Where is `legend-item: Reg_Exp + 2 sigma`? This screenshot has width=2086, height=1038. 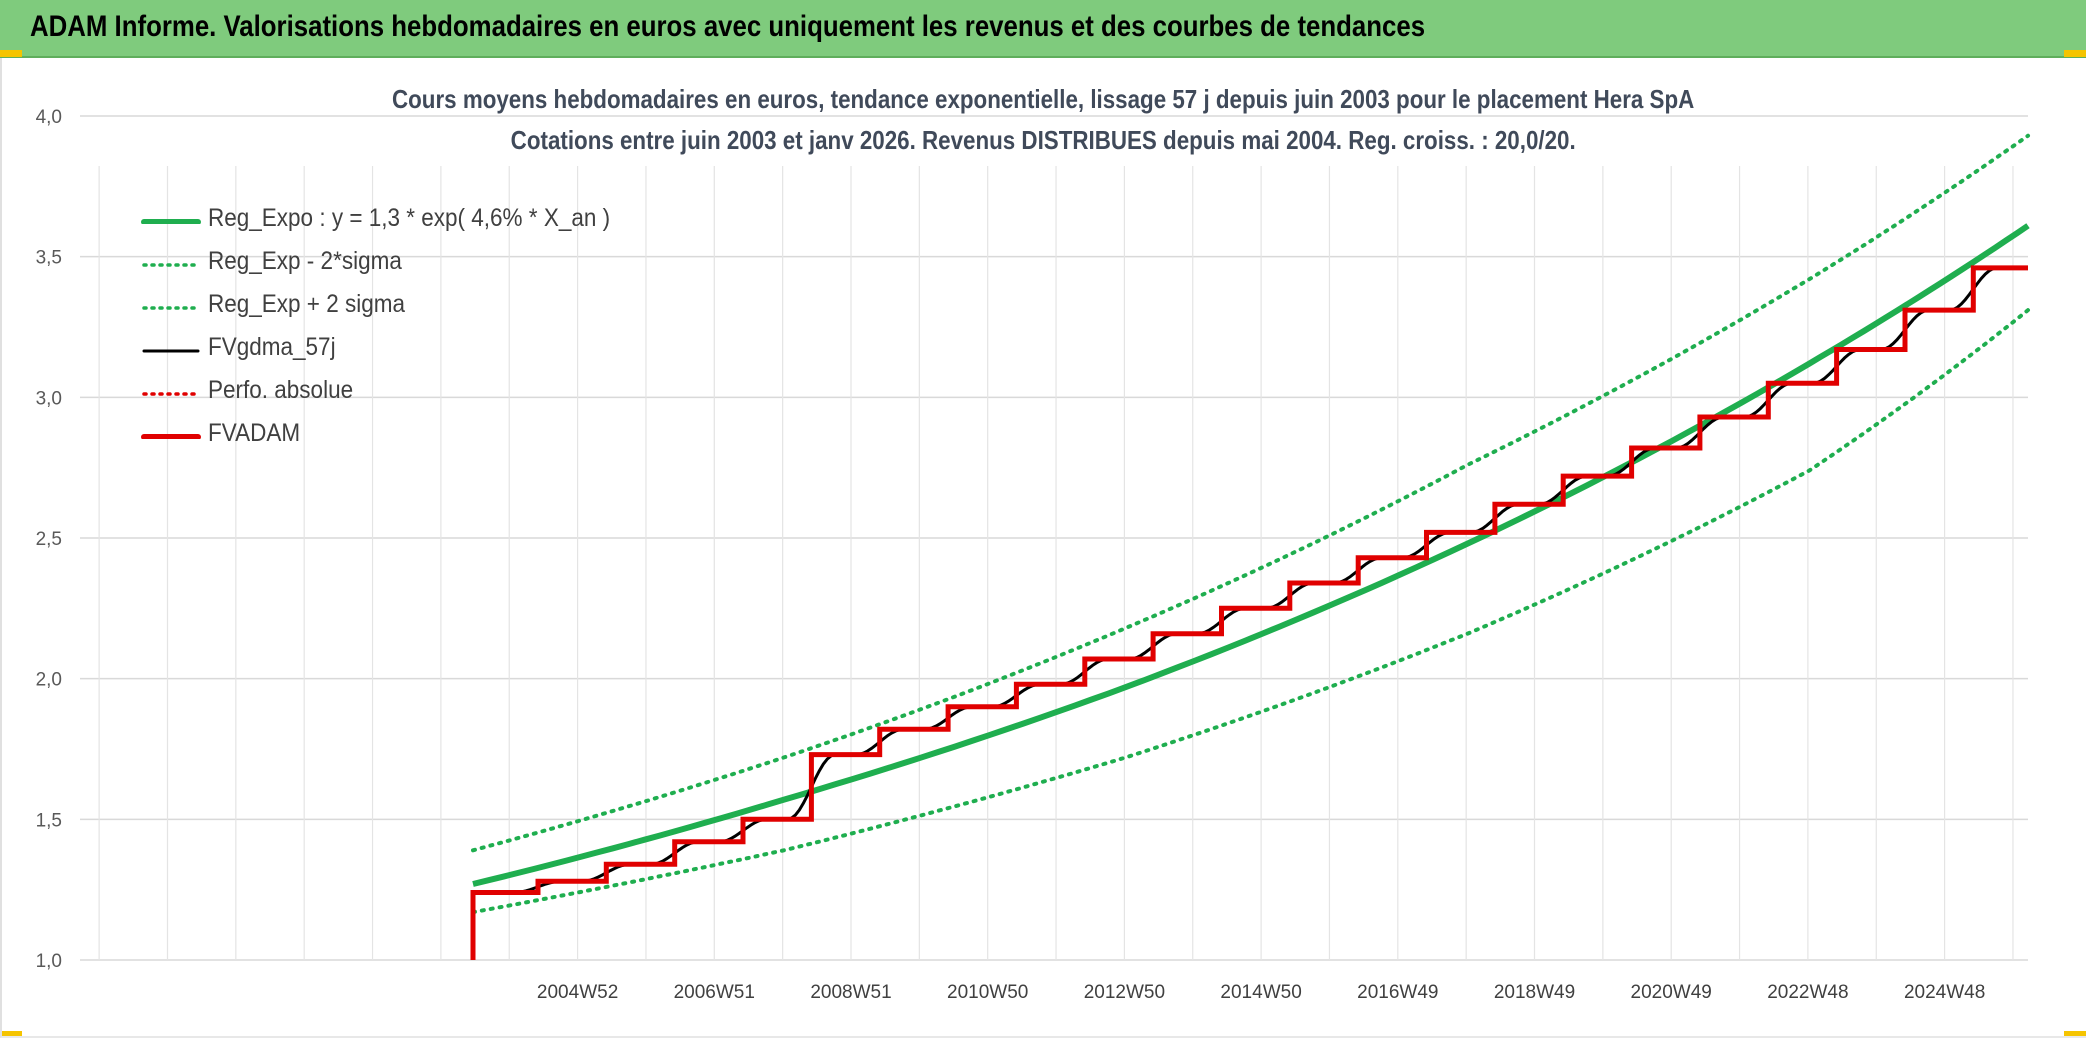 legend-item: Reg_Exp + 2 sigma is located at coordinates (440, 307).